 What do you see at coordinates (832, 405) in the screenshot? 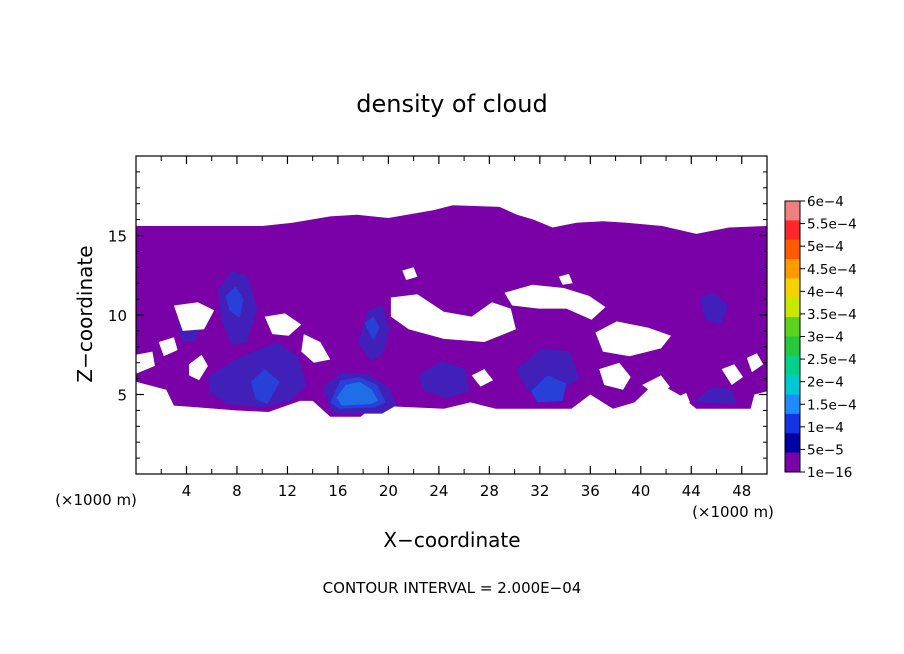
I see `colorbar-label: 1.5e−4` at bounding box center [832, 405].